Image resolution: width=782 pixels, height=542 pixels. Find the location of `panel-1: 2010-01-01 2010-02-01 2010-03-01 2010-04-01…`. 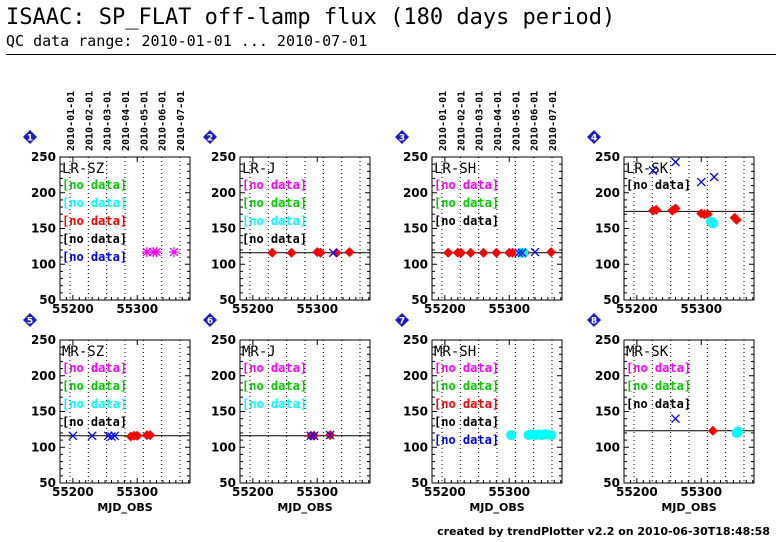

panel-1: 2010-01-01 2010-02-01 2010-03-01 2010-04-01… is located at coordinates (107, 203).